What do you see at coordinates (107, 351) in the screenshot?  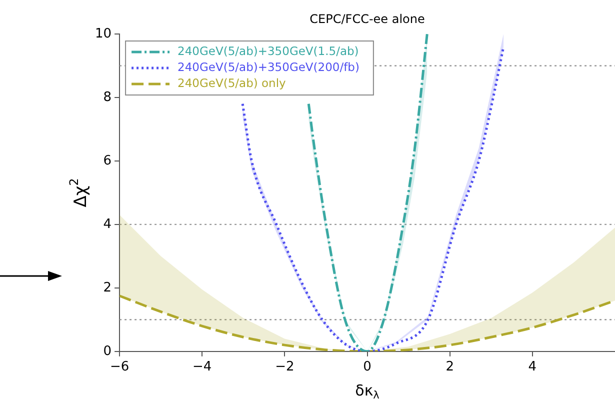 I see `y-tick-label: 0` at bounding box center [107, 351].